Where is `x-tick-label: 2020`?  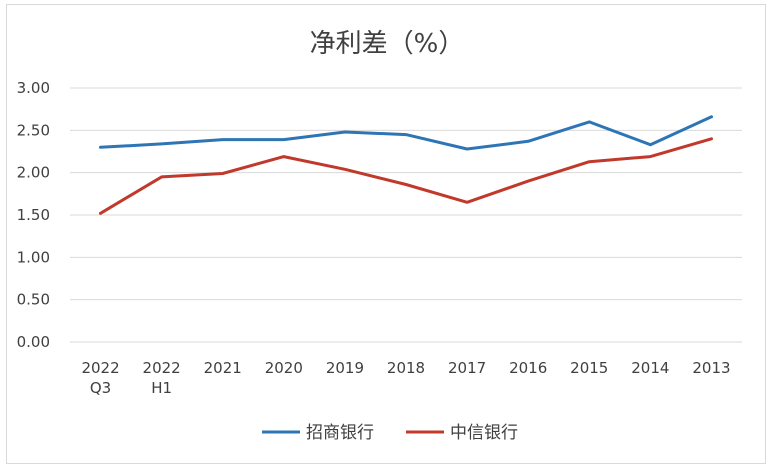
x-tick-label: 2020 is located at coordinates (284, 368).